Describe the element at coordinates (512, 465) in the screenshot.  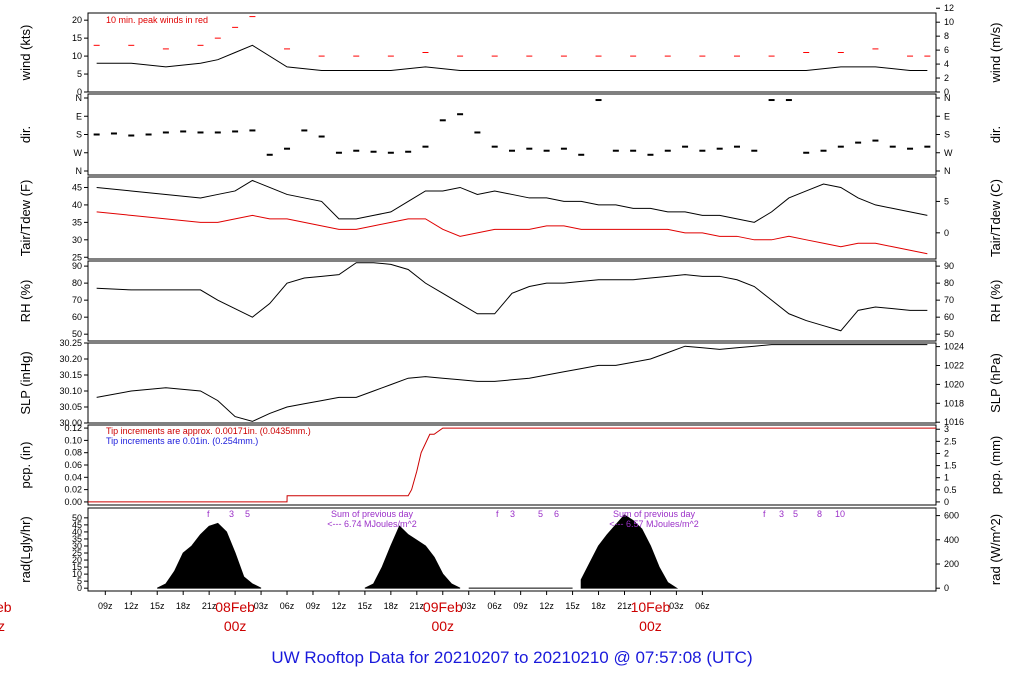
I see `pcp-pcp-line` at that location.